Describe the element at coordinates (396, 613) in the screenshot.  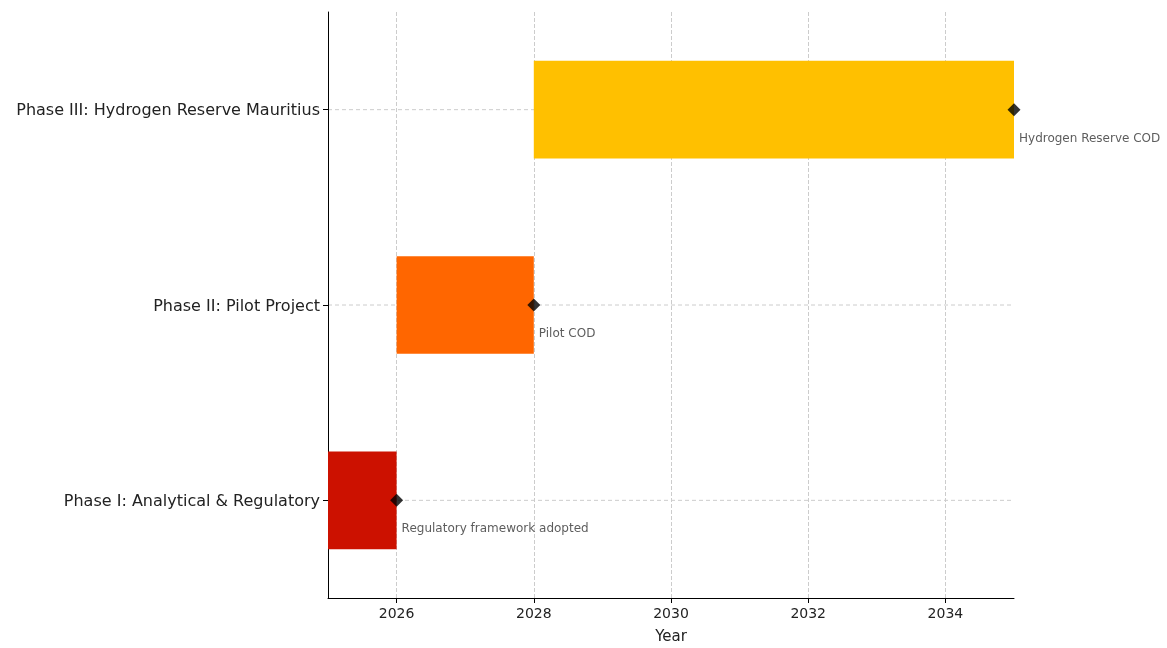
I see `x-tick-label: 2026` at that location.